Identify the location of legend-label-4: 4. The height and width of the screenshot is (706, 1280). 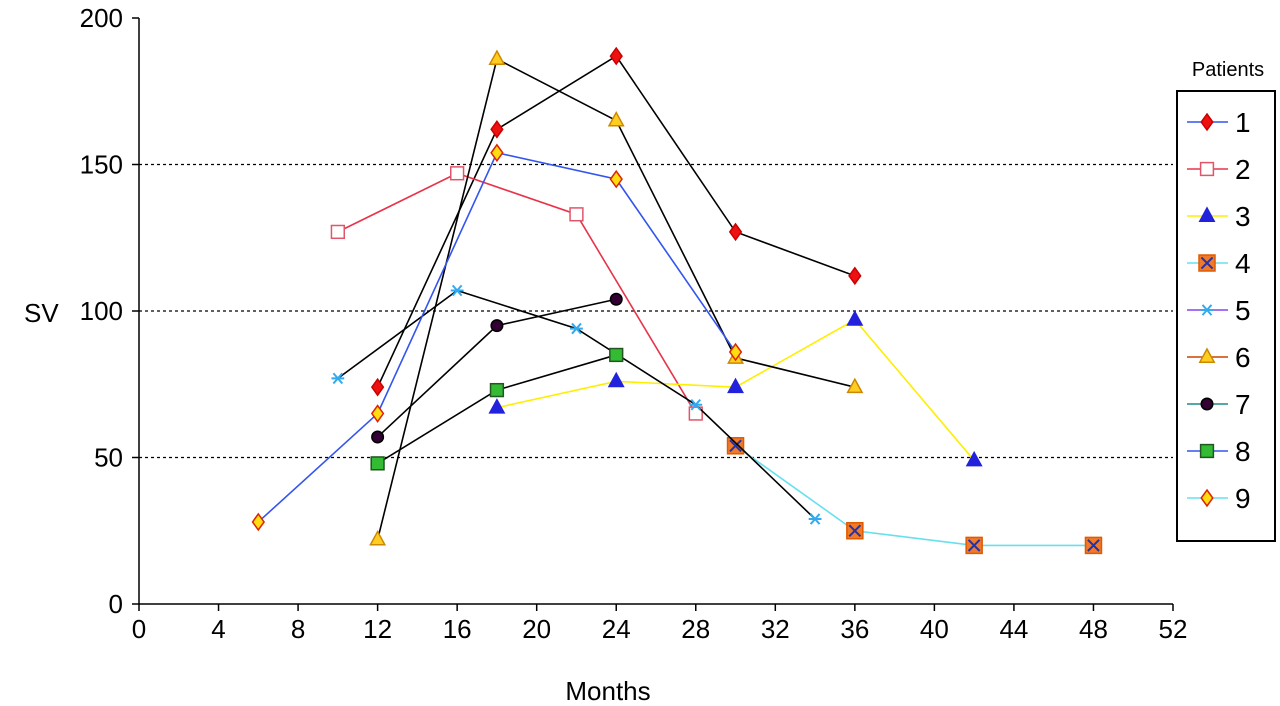
(1243, 263).